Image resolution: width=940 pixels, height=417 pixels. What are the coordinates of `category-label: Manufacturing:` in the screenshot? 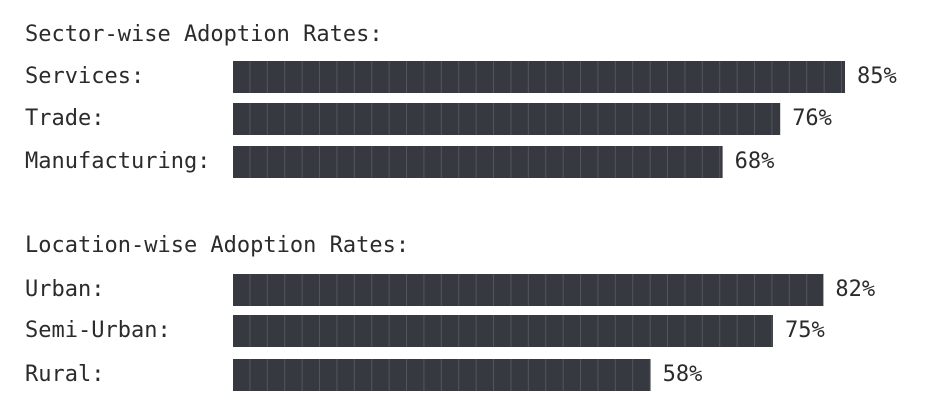 It's located at (117, 161).